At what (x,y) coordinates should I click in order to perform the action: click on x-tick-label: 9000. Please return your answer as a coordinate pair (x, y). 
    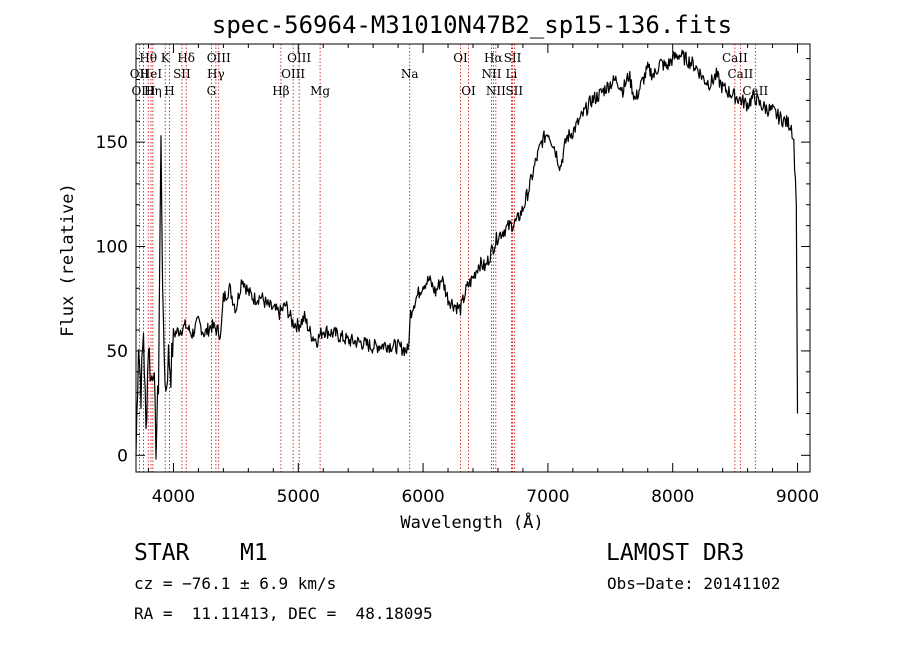
    Looking at the image, I should click on (797, 497).